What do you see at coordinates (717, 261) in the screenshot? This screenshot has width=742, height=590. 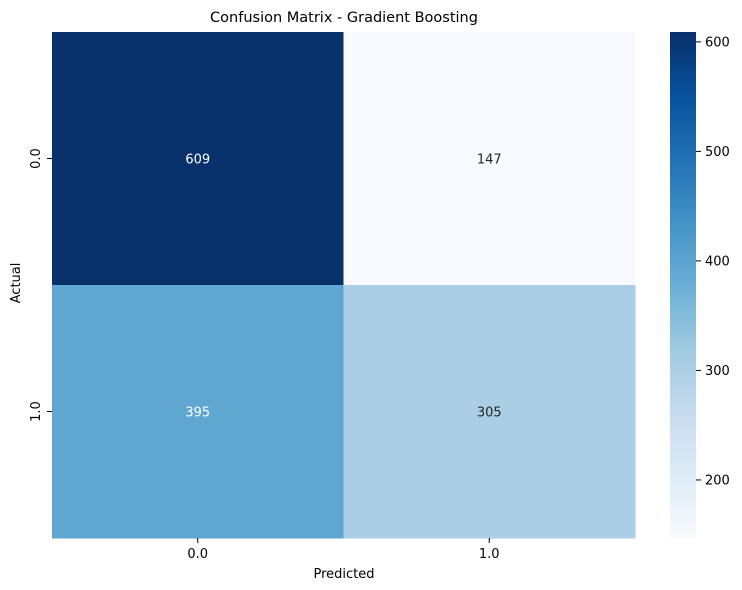 I see `colorbar-tick-label: 400` at bounding box center [717, 261].